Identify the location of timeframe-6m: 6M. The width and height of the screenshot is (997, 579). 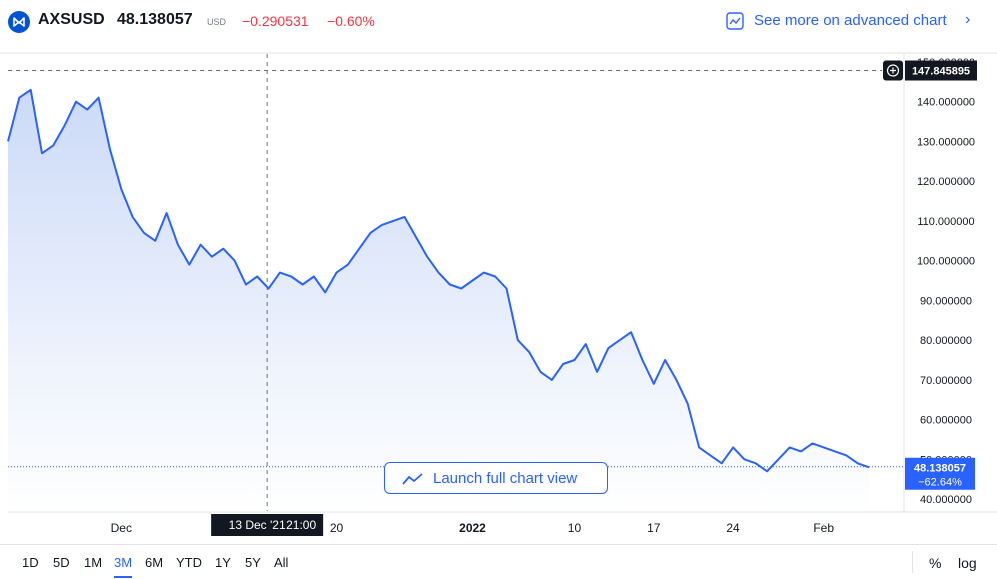
(154, 562).